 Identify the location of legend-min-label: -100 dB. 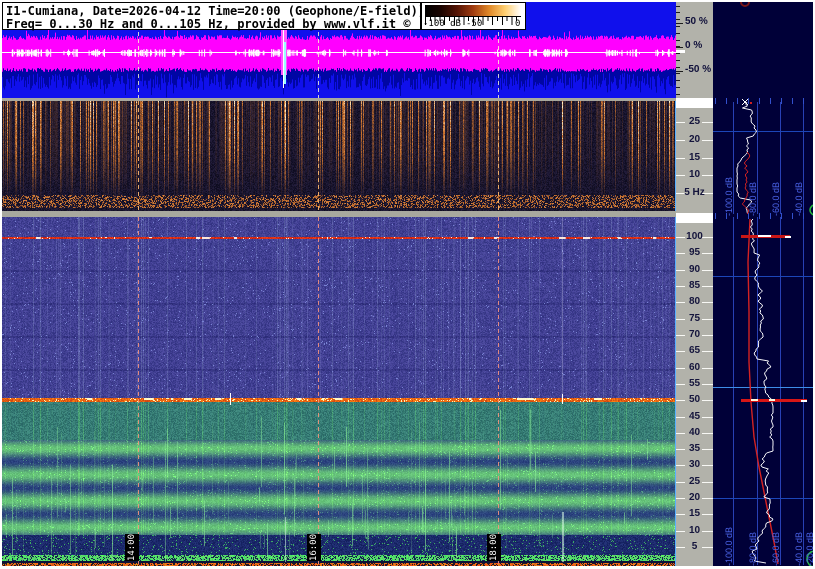
(442, 24).